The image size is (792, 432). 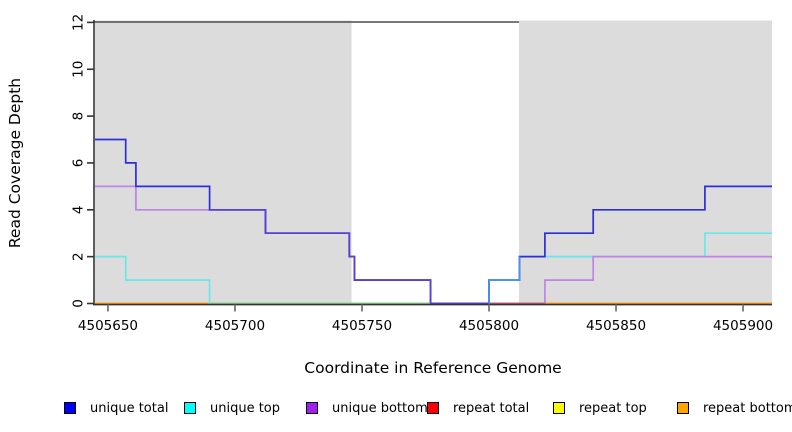 I want to click on legend-label: repeat total, so click(x=491, y=408).